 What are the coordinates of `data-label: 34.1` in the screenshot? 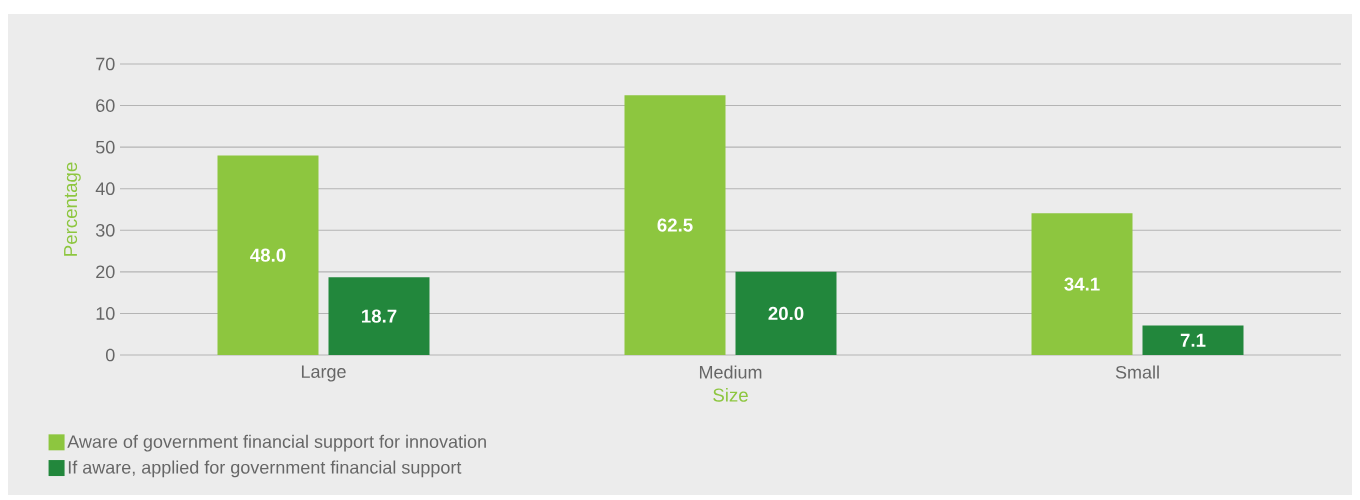 It's located at (1082, 284).